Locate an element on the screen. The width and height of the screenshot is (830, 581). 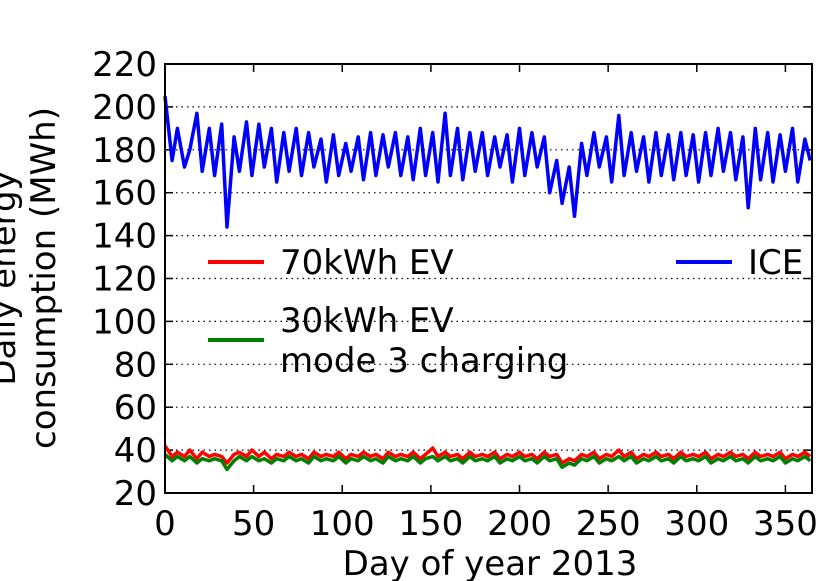
x-tick-label: 300 is located at coordinates (696, 524).